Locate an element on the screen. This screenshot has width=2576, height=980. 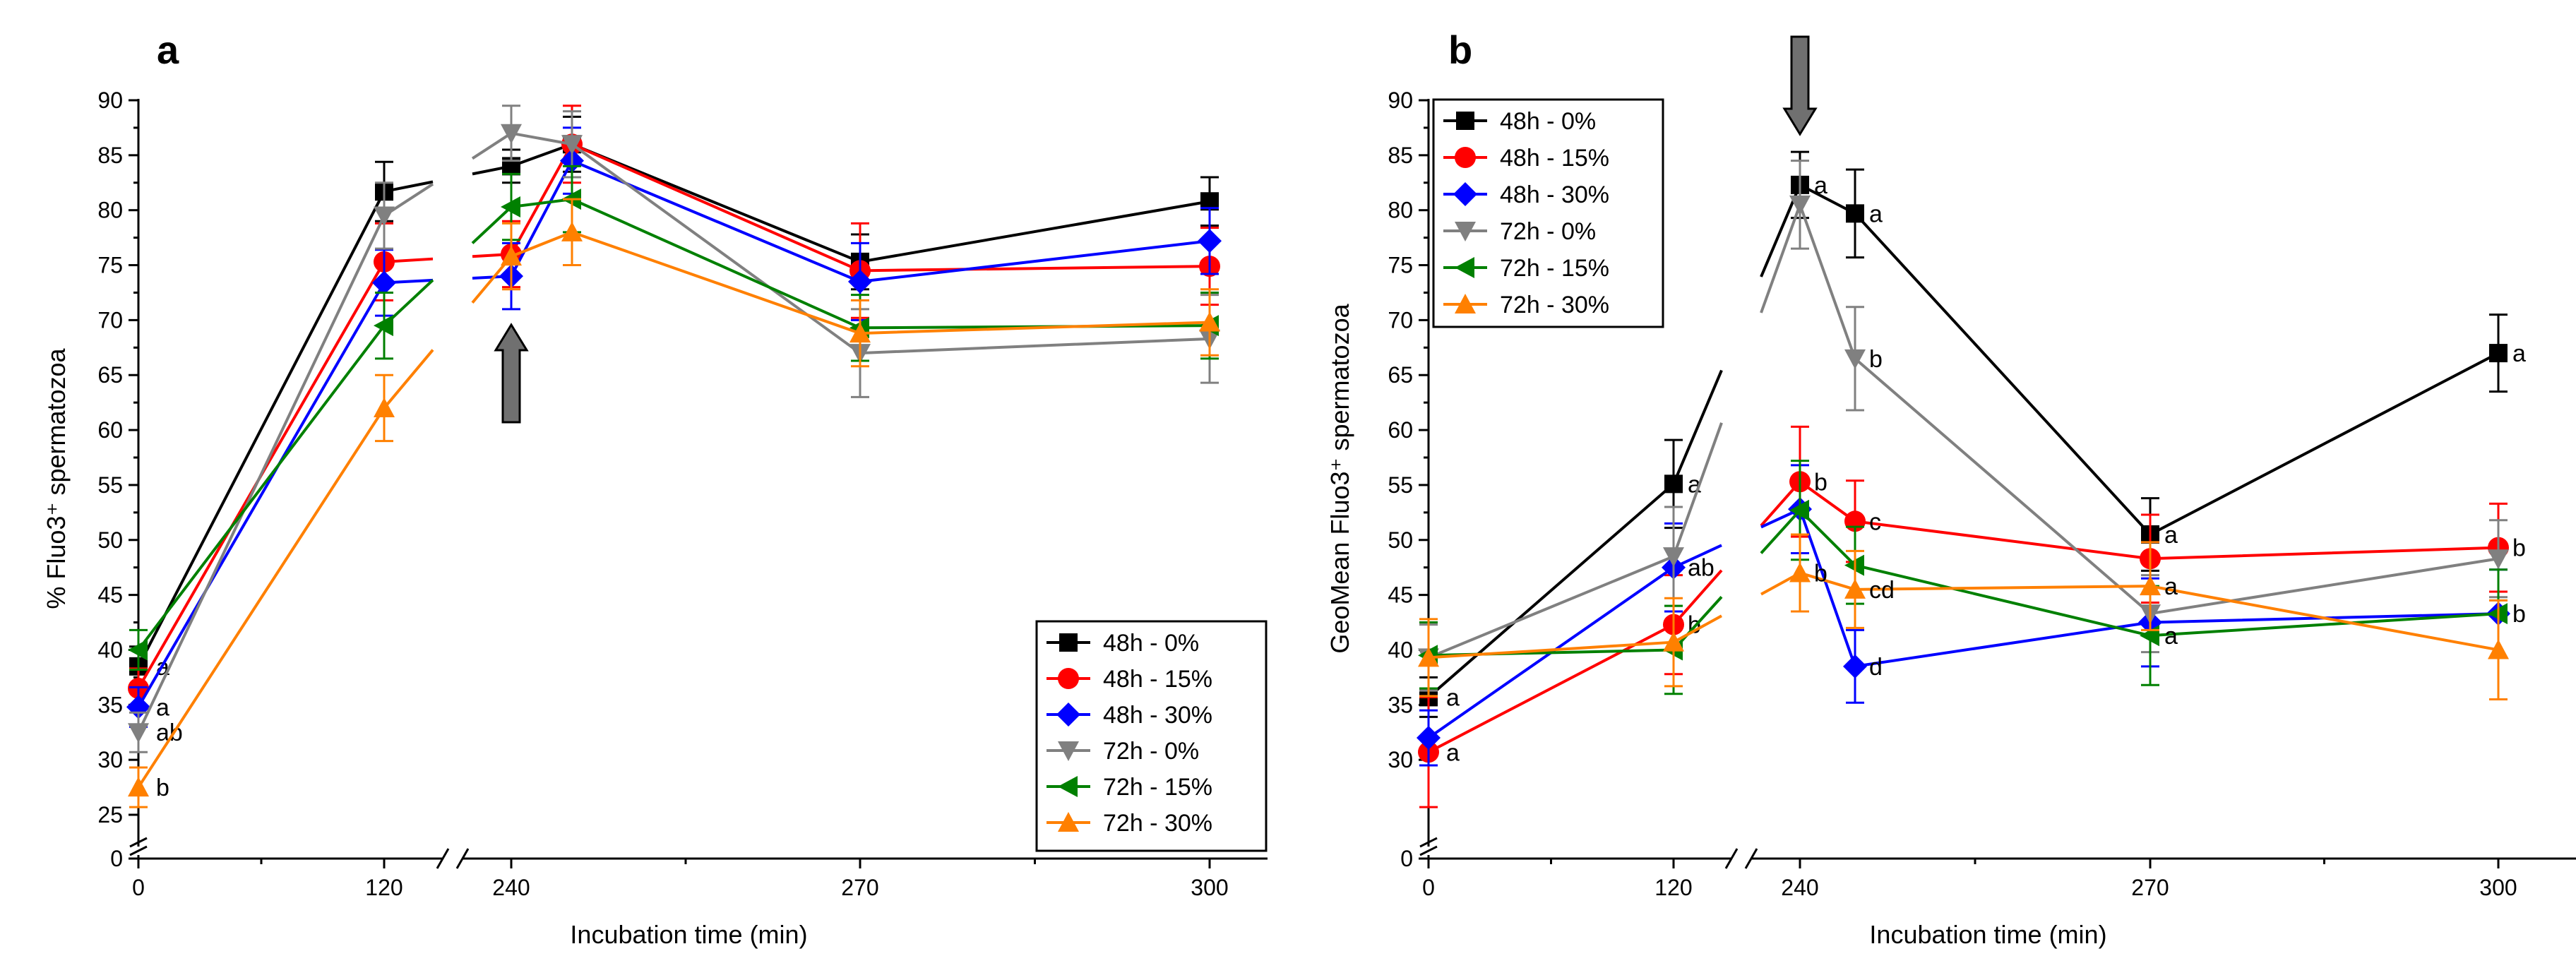
series-72h-30-: b cd a is located at coordinates (1963, 617).